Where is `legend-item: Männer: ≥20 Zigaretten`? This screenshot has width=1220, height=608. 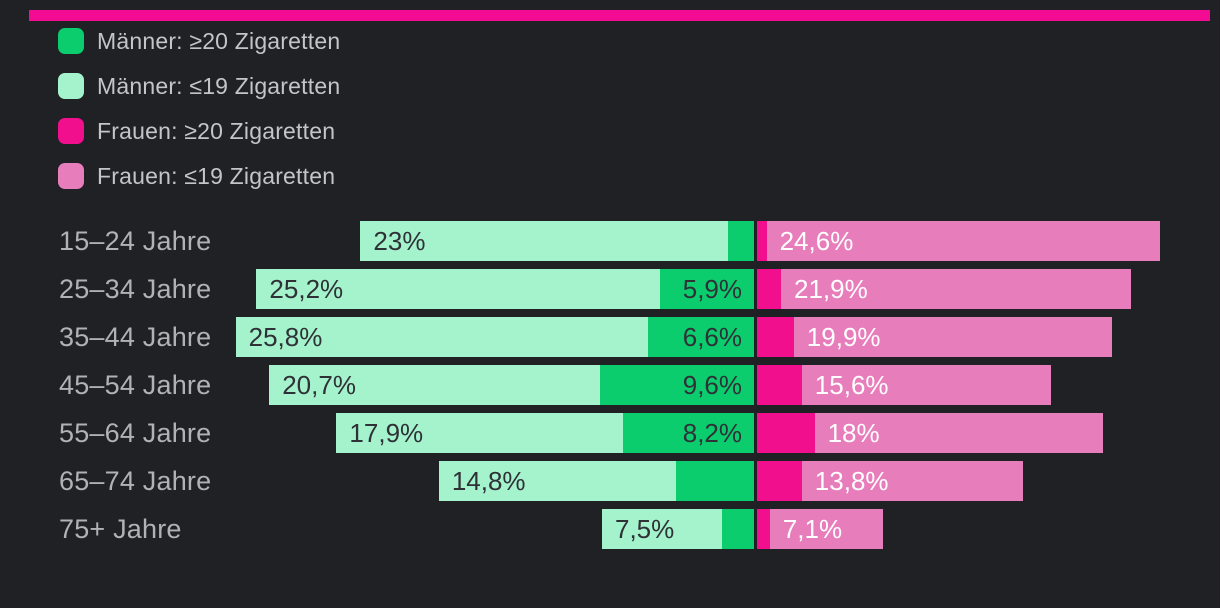 legend-item: Männer: ≥20 Zigaretten is located at coordinates (199, 41).